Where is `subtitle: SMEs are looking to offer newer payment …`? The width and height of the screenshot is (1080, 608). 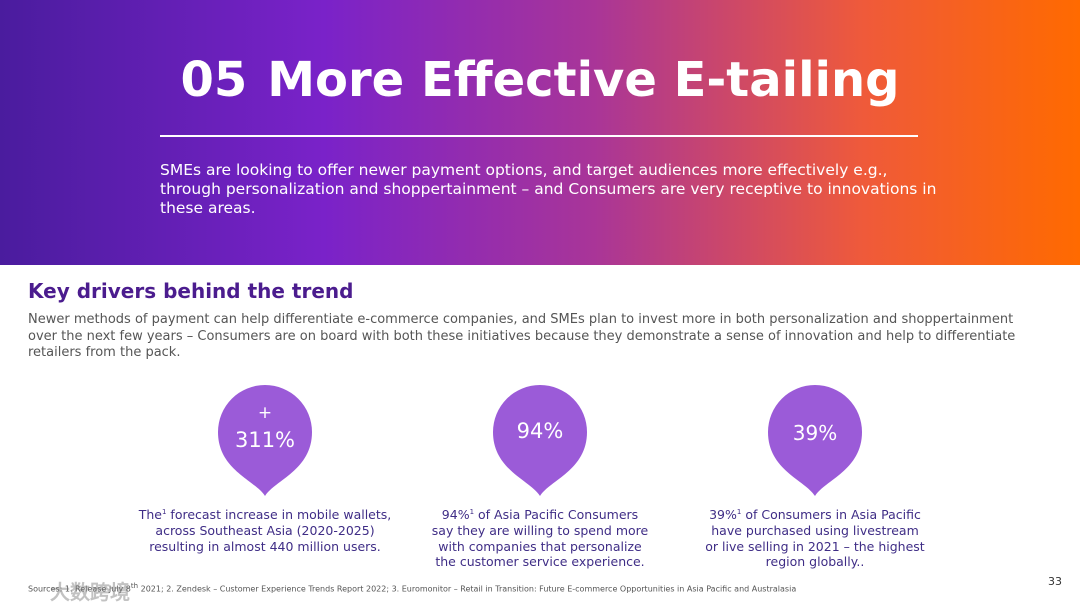
subtitle: SMEs are looking to offer newer payment … is located at coordinates (548, 189).